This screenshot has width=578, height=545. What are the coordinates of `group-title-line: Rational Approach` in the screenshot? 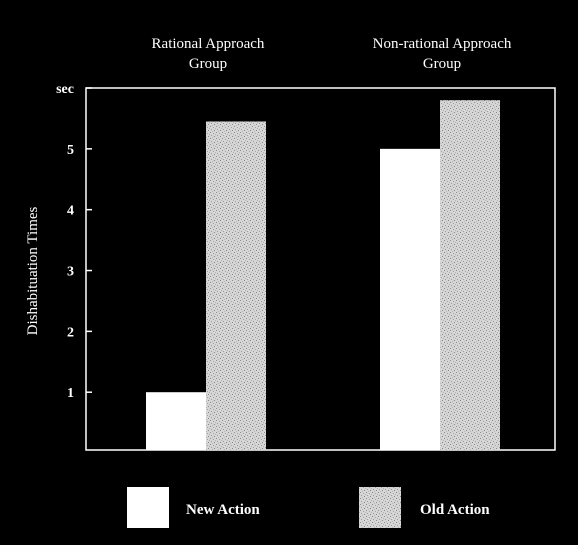 It's located at (208, 44).